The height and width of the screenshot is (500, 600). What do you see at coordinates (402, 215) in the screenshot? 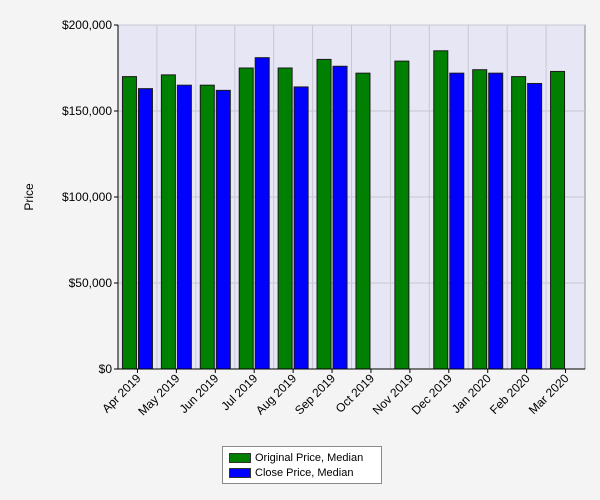
I see `bar-original-price-median-nov-2019` at bounding box center [402, 215].